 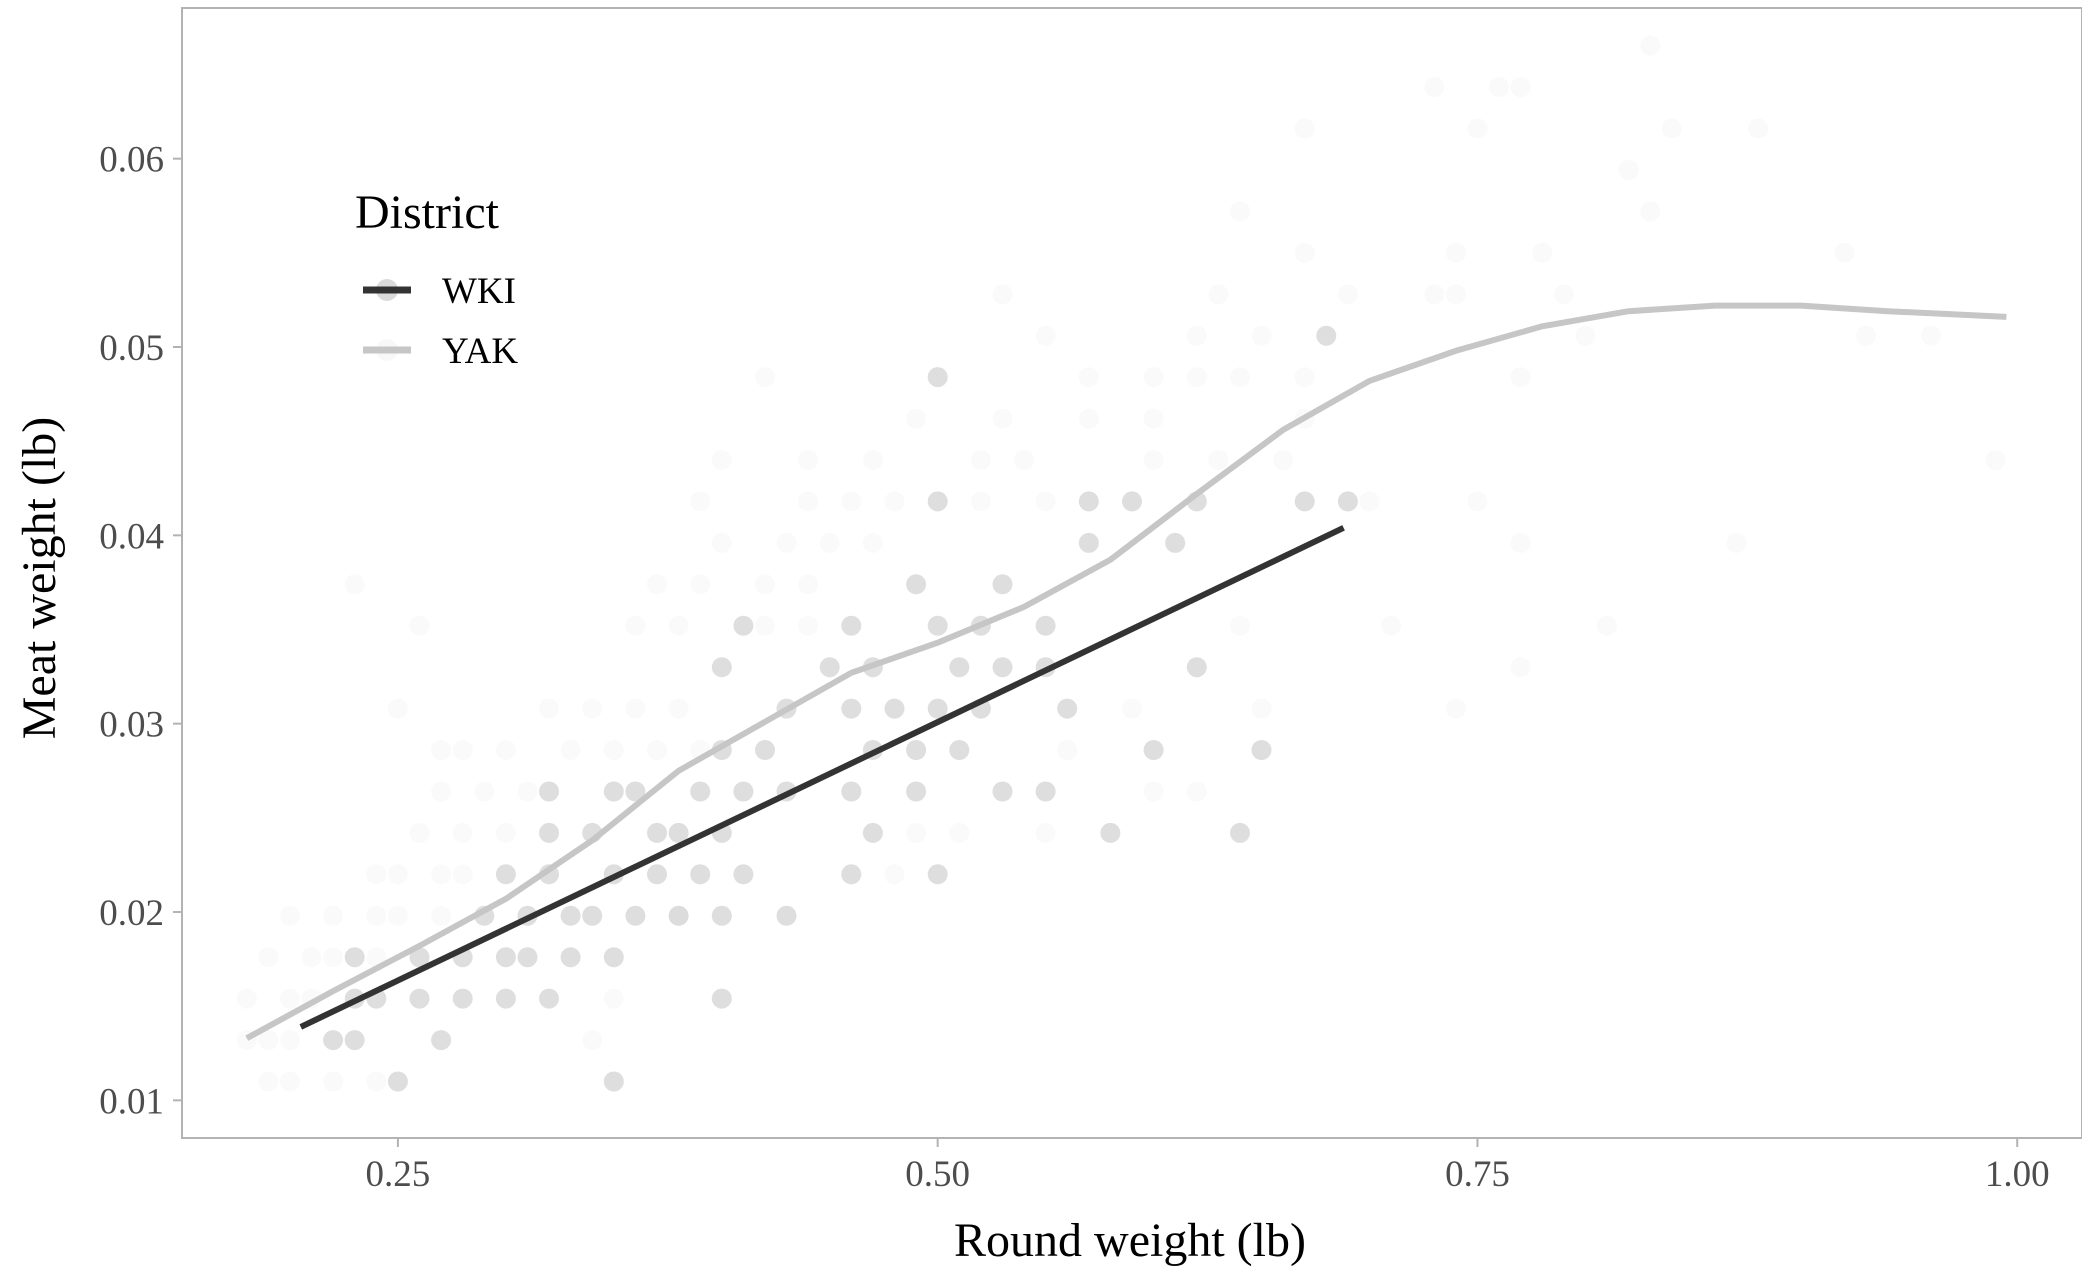 I want to click on y-tick-label-0: 0.01, so click(x=131, y=1101).